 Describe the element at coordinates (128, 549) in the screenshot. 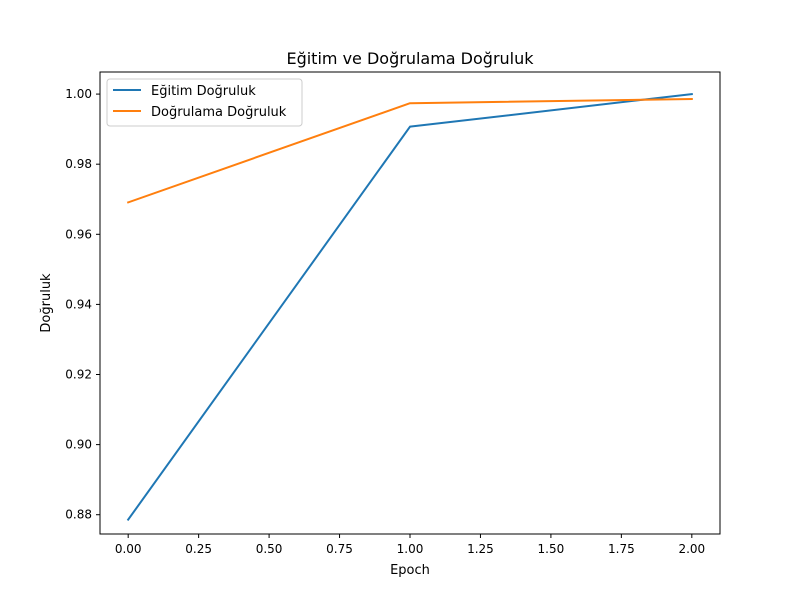

I see `x-tick-label: 0.00` at that location.